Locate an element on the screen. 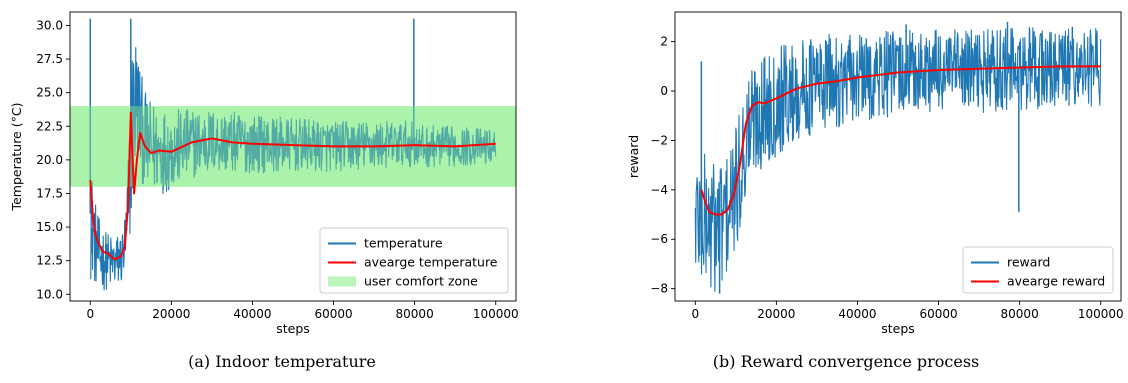  y-axis-label: reward is located at coordinates (633, 156).